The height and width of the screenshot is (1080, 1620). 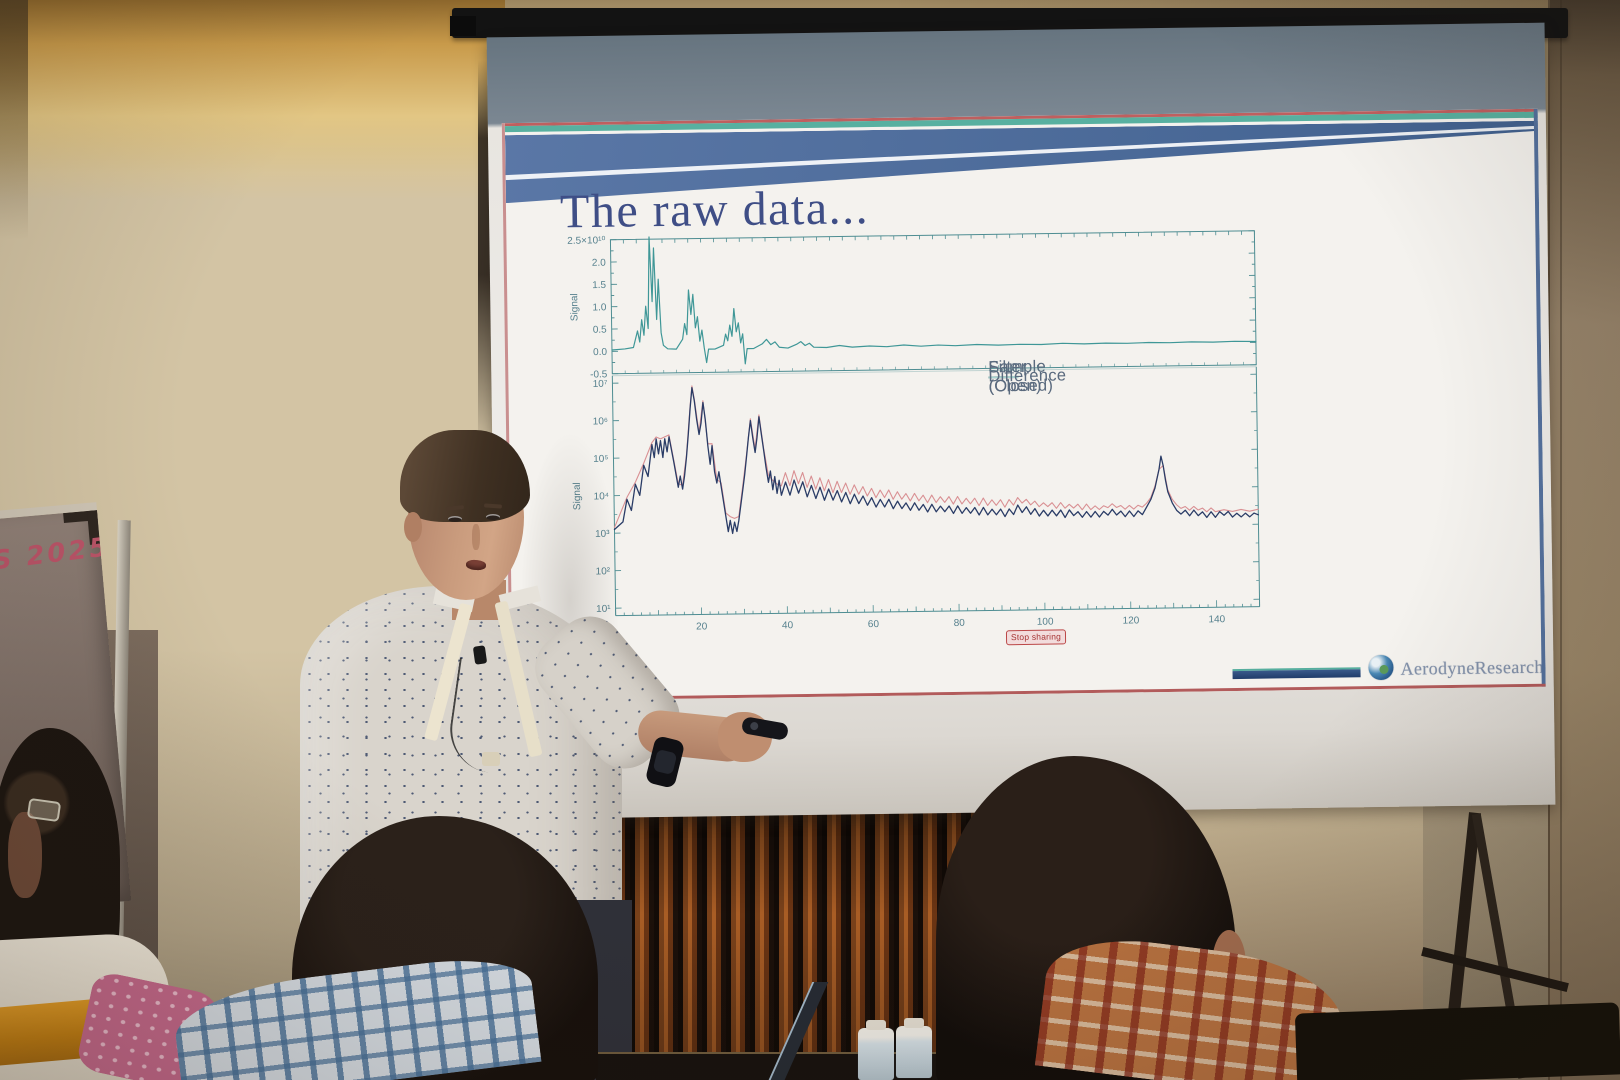 I want to click on svg-text: 10⁷, so click(x=600, y=384).